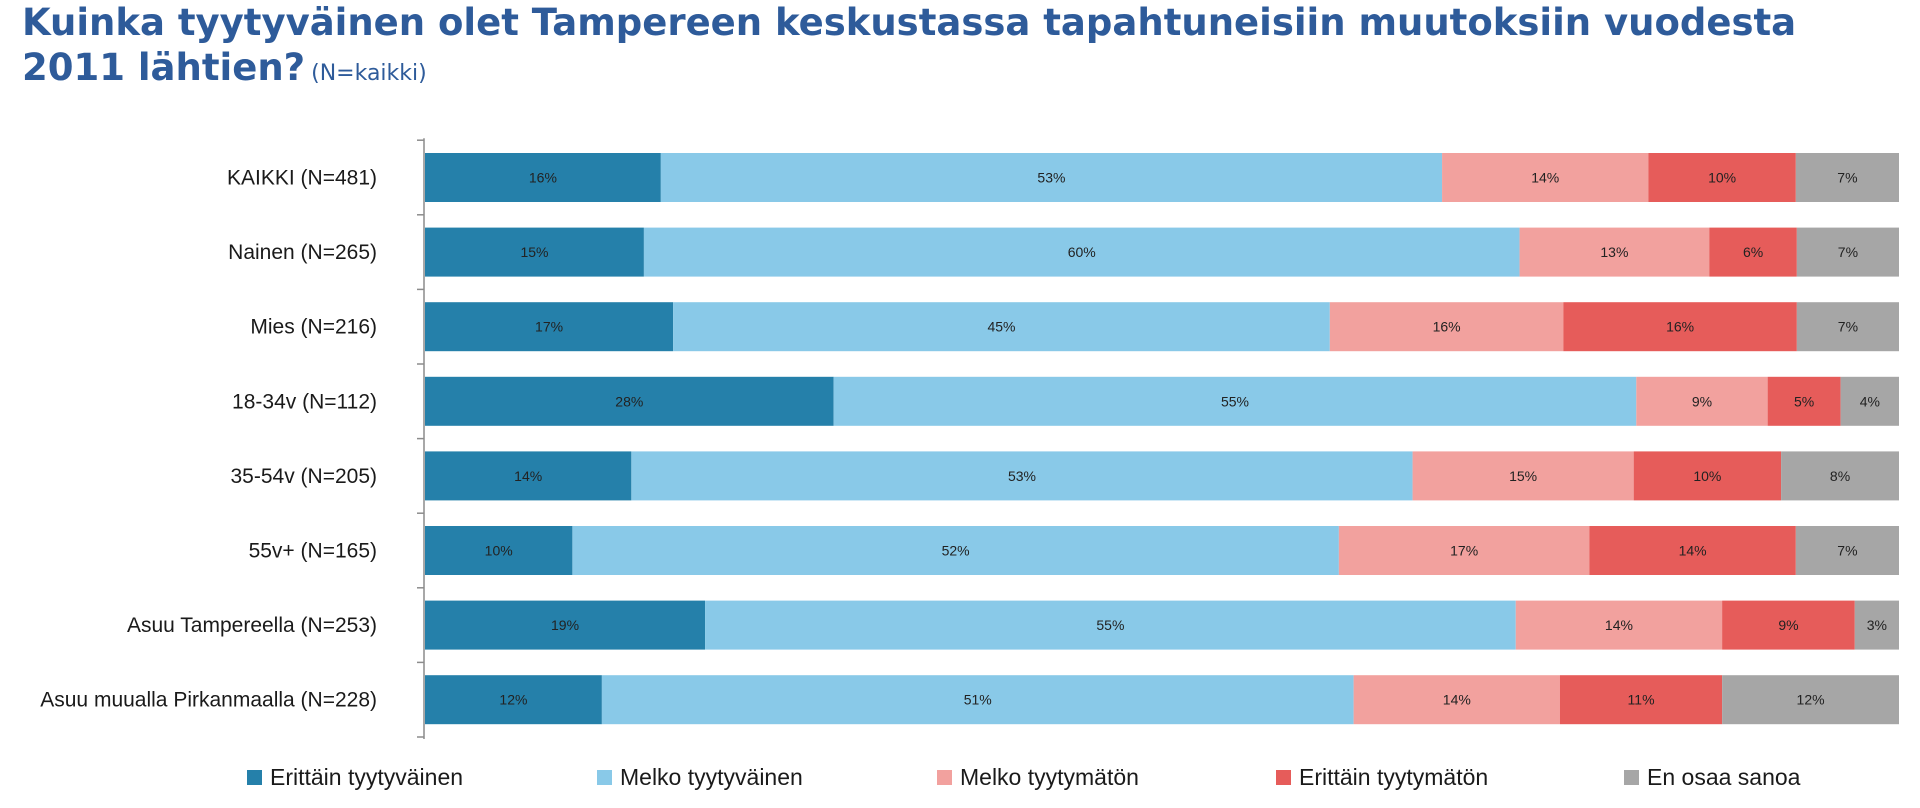 The height and width of the screenshot is (808, 1920). What do you see at coordinates (304, 476) in the screenshot?
I see `category-label: 35-54v (N=205)` at bounding box center [304, 476].